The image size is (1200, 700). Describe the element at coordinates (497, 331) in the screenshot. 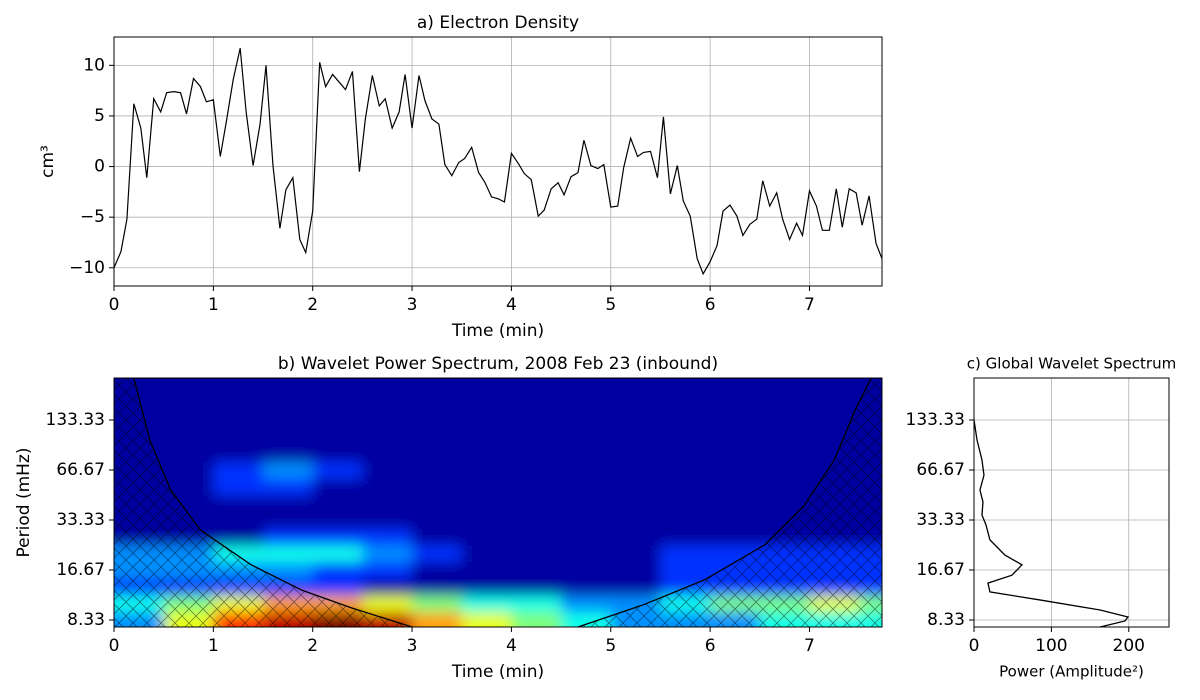

I see `x-axis-label: Time (min)` at that location.